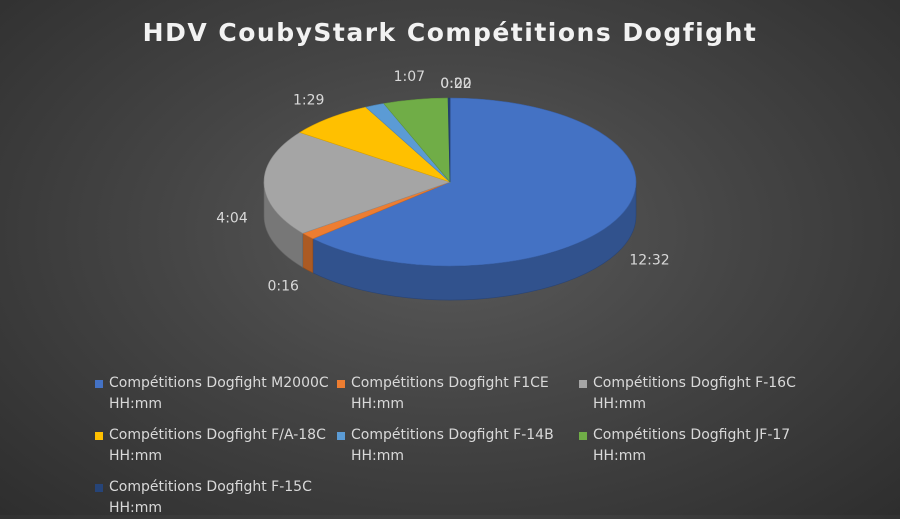  I want to click on legend-item: Compétitions Dogfight F-14B HH:mm, so click(458, 446).